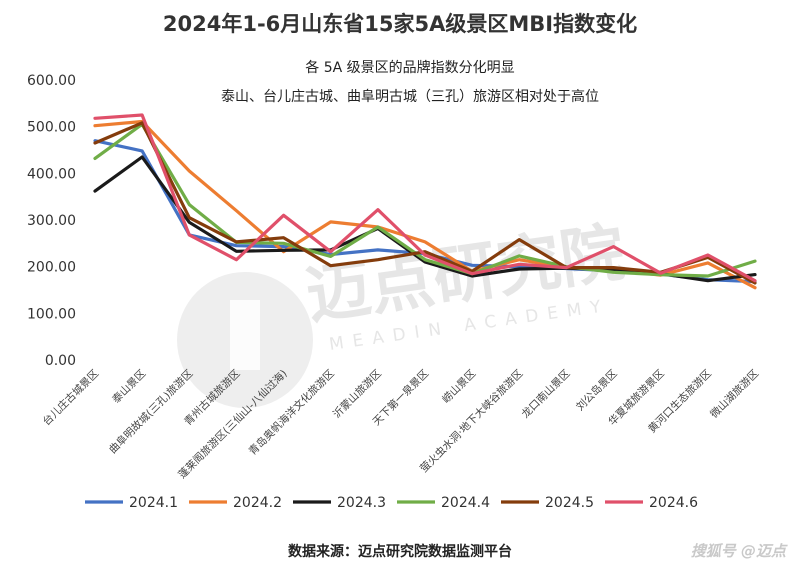 This screenshot has height=566, width=800. I want to click on watermark-logo-tower, so click(245, 335).